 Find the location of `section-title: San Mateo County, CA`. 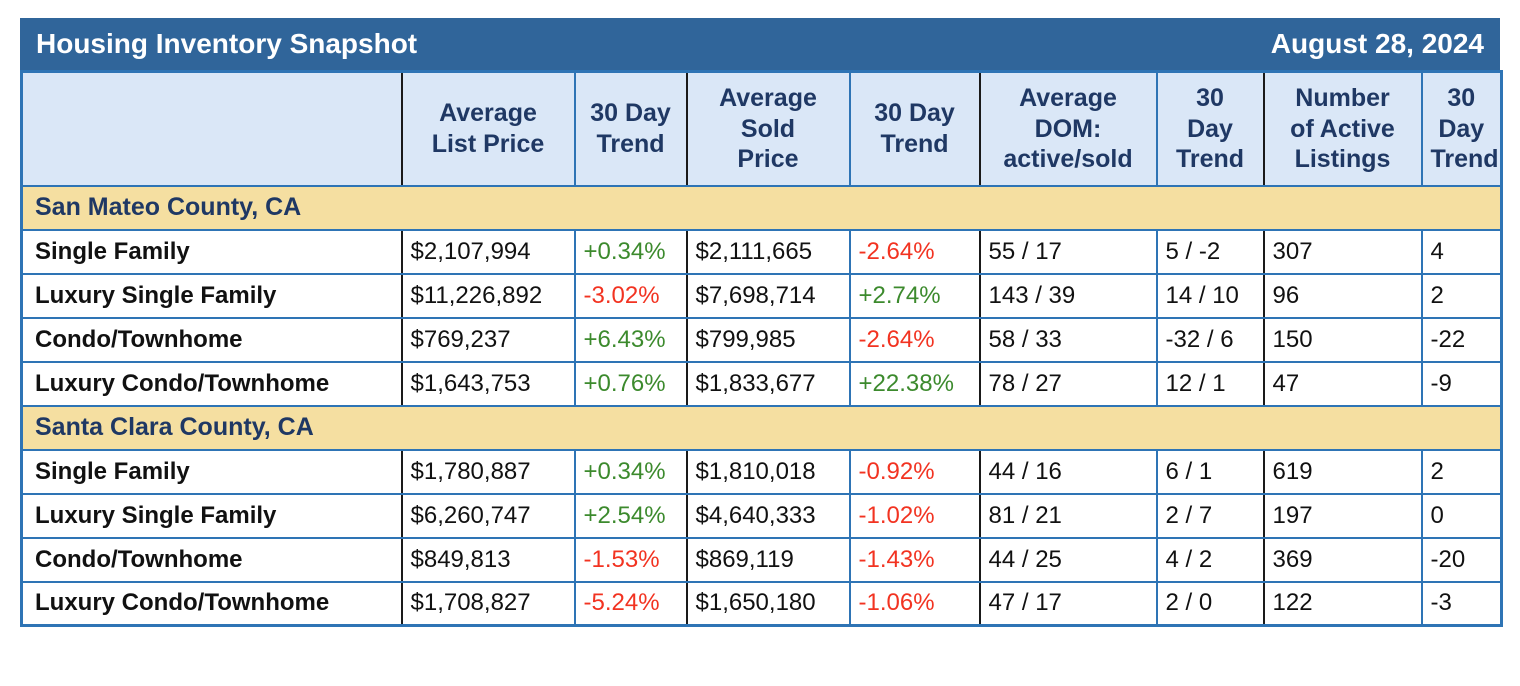

section-title: San Mateo County, CA is located at coordinates (761, 207).